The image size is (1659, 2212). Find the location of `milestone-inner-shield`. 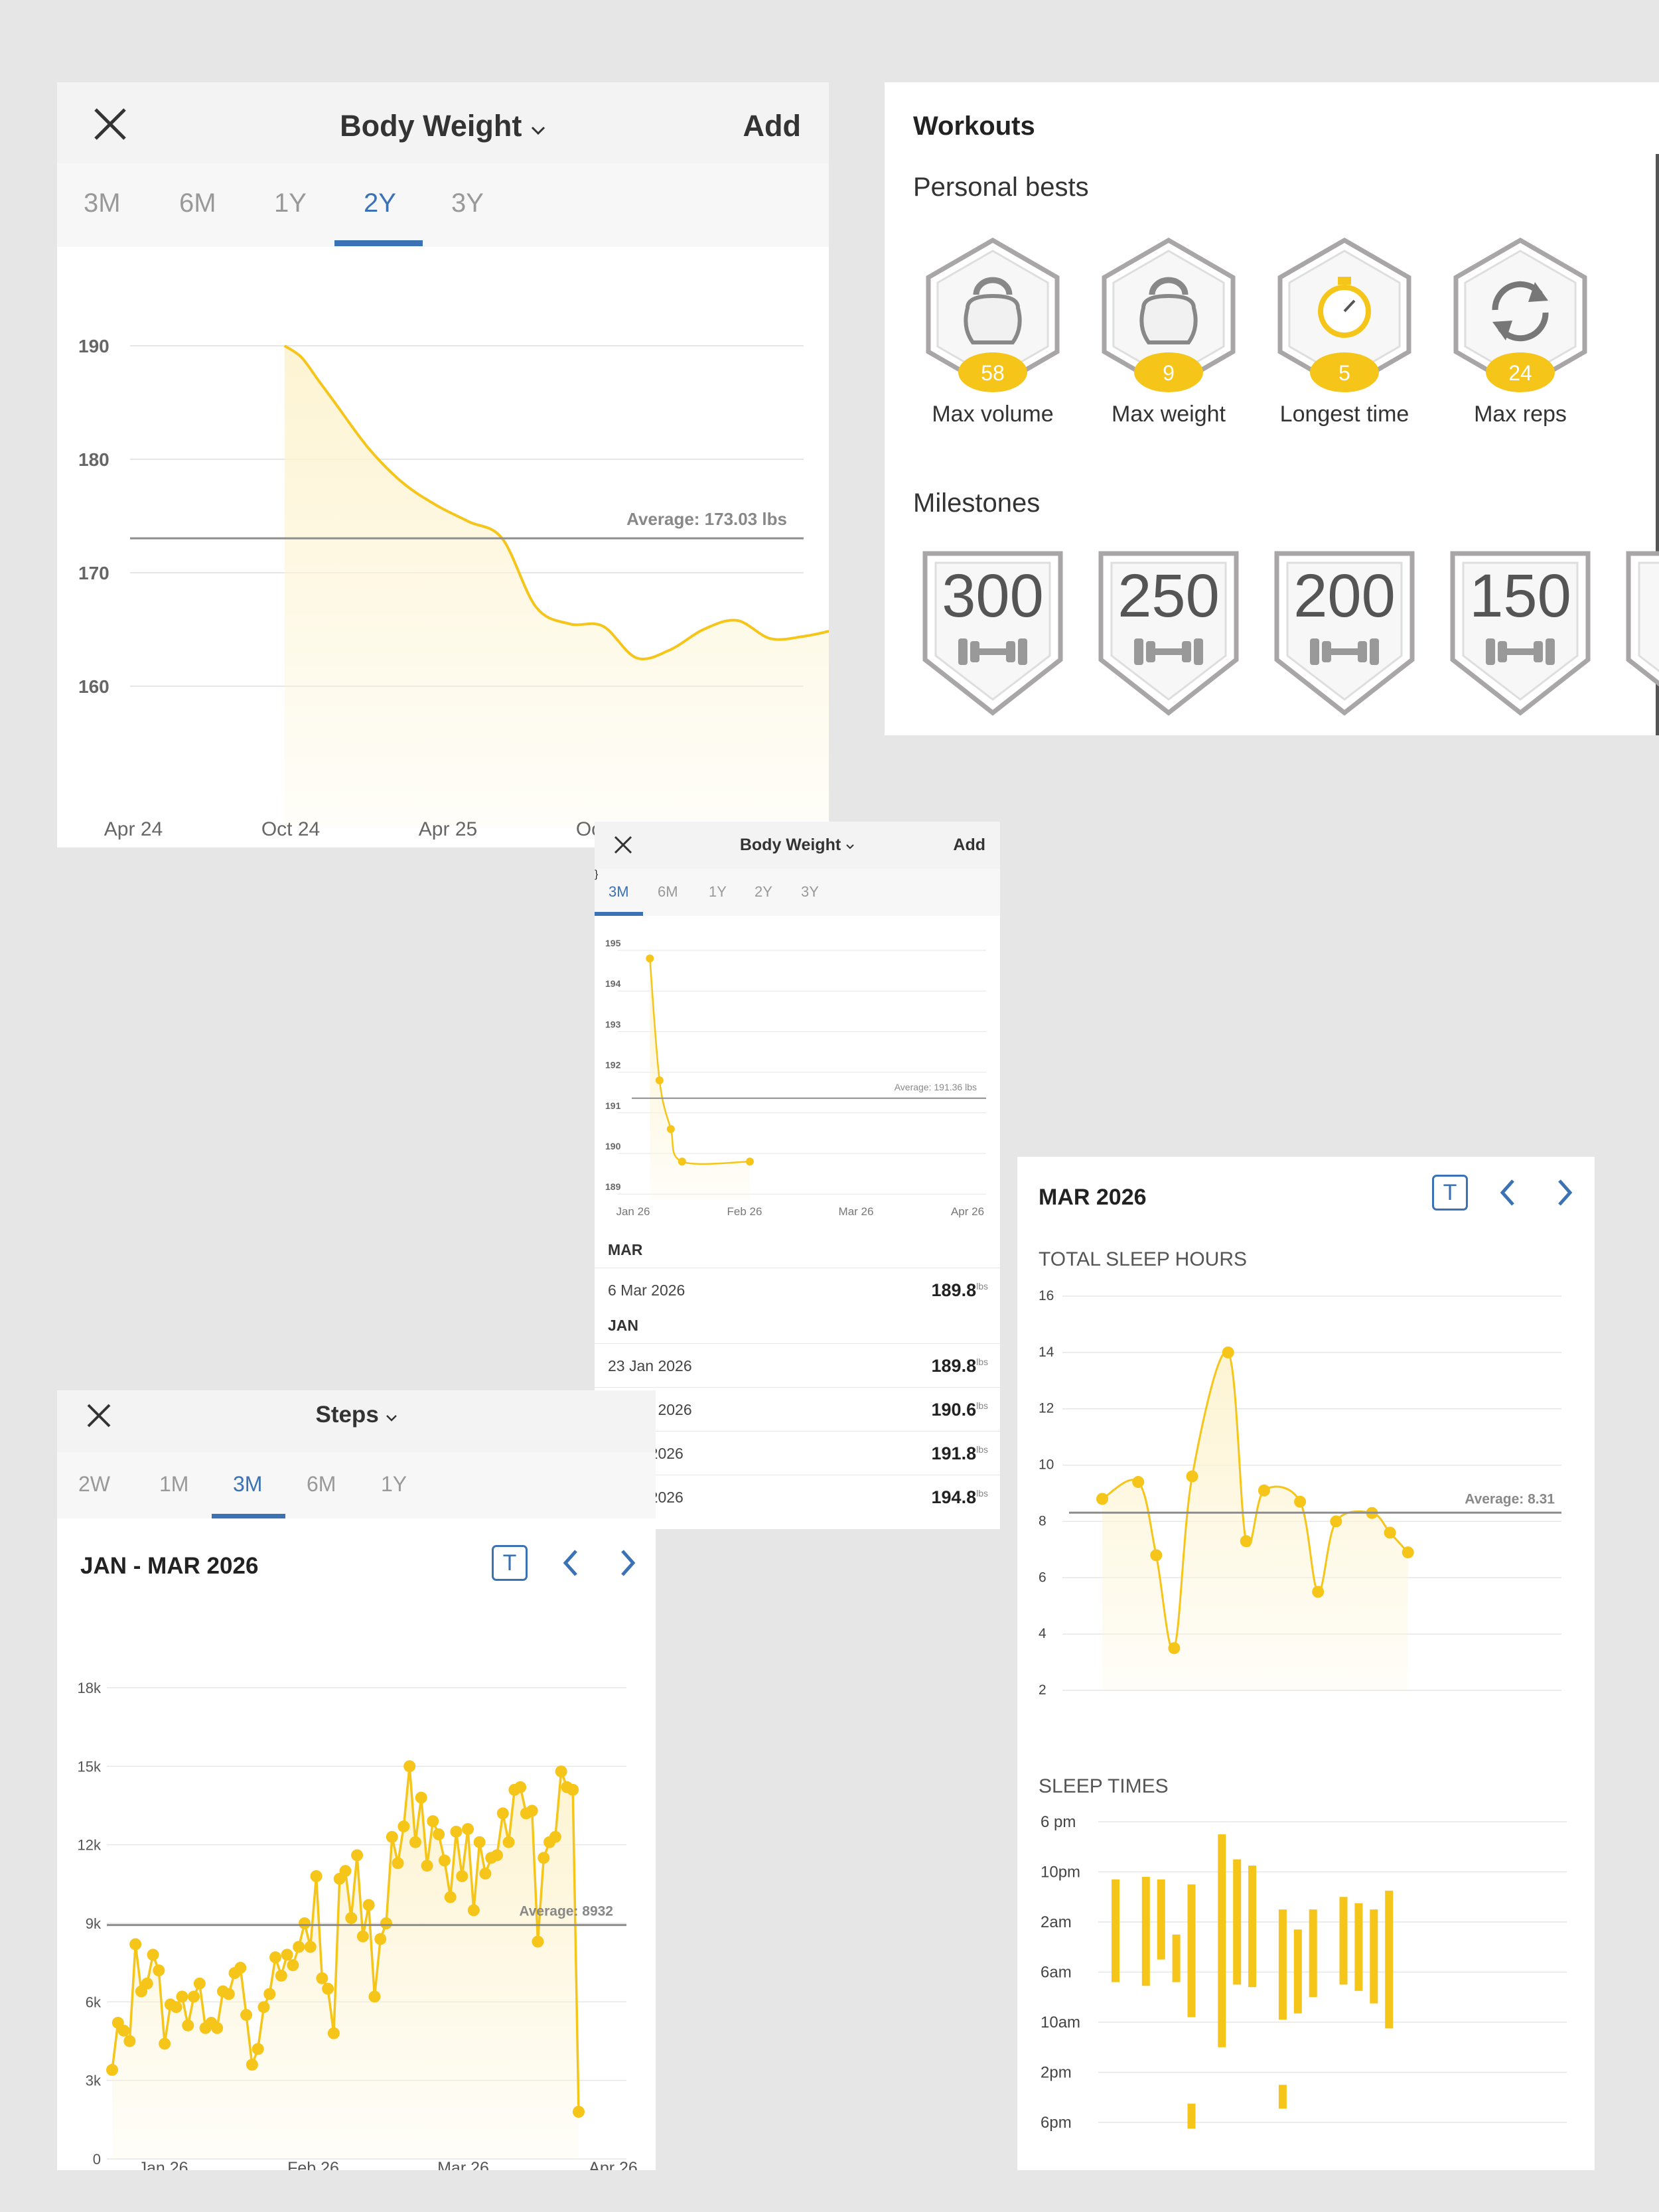

milestone-inner-shield is located at coordinates (992, 631).